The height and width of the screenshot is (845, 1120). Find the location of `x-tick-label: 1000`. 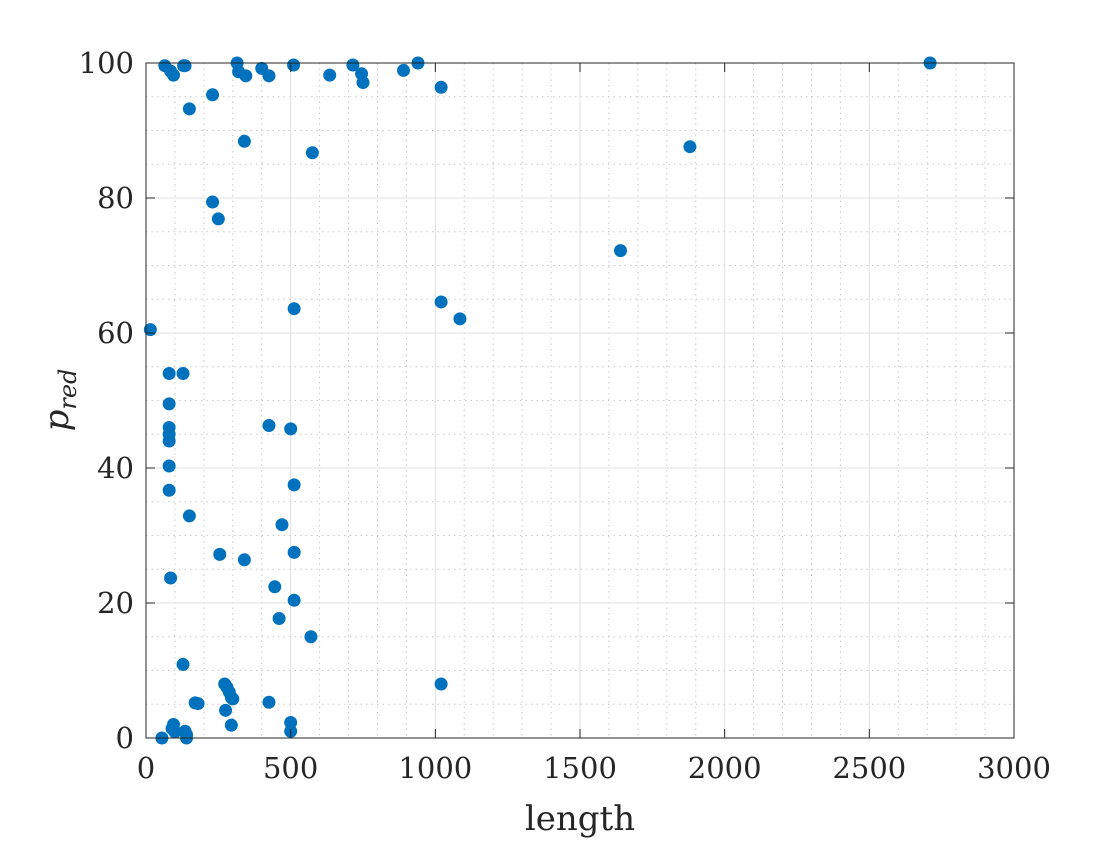

x-tick-label: 1000 is located at coordinates (435, 768).